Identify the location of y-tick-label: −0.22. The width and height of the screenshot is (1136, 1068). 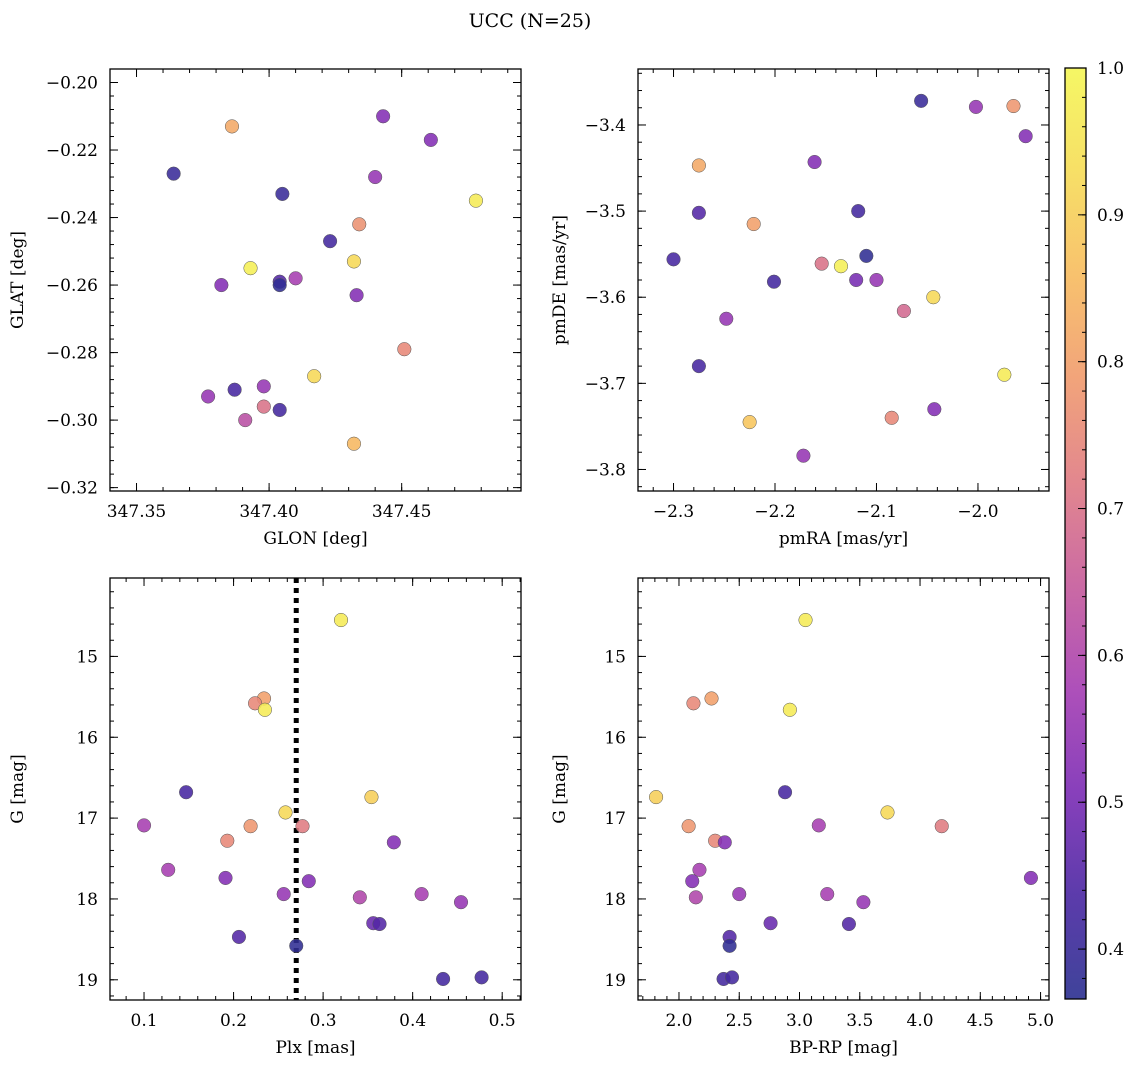
(72, 151).